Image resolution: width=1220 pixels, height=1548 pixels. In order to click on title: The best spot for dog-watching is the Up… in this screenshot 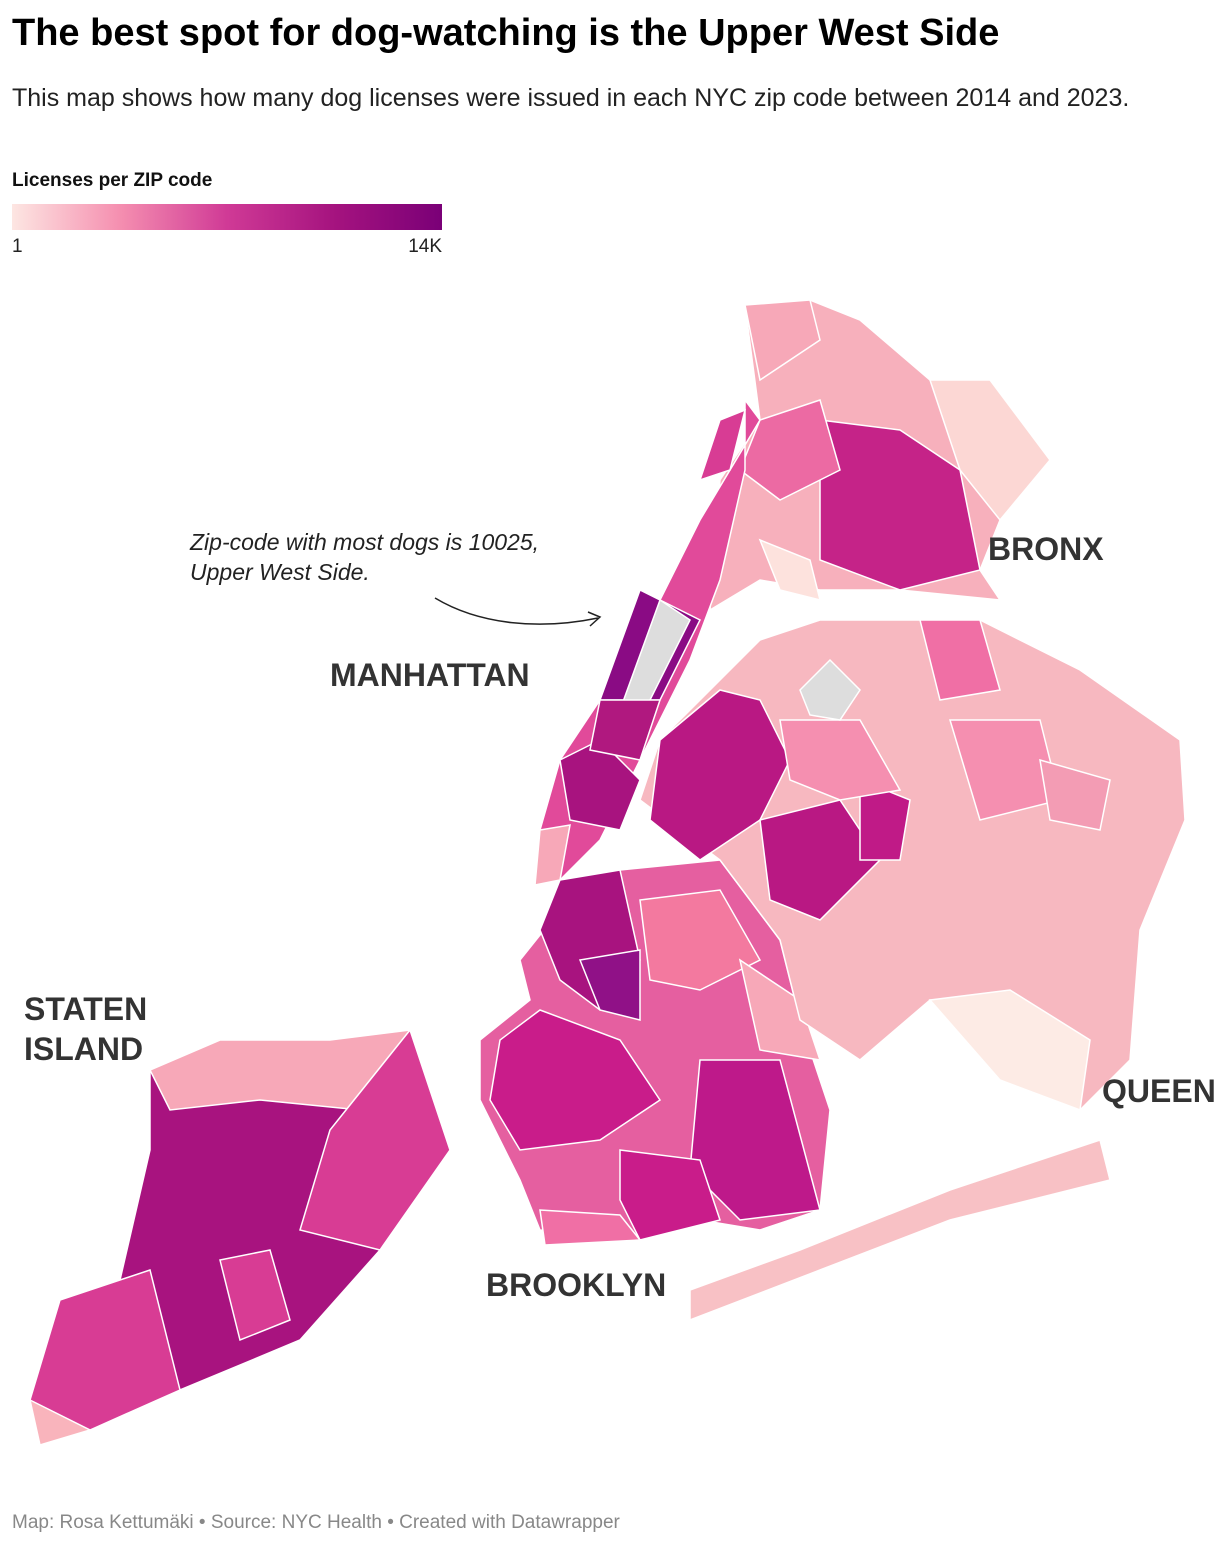, I will do `click(506, 33)`.